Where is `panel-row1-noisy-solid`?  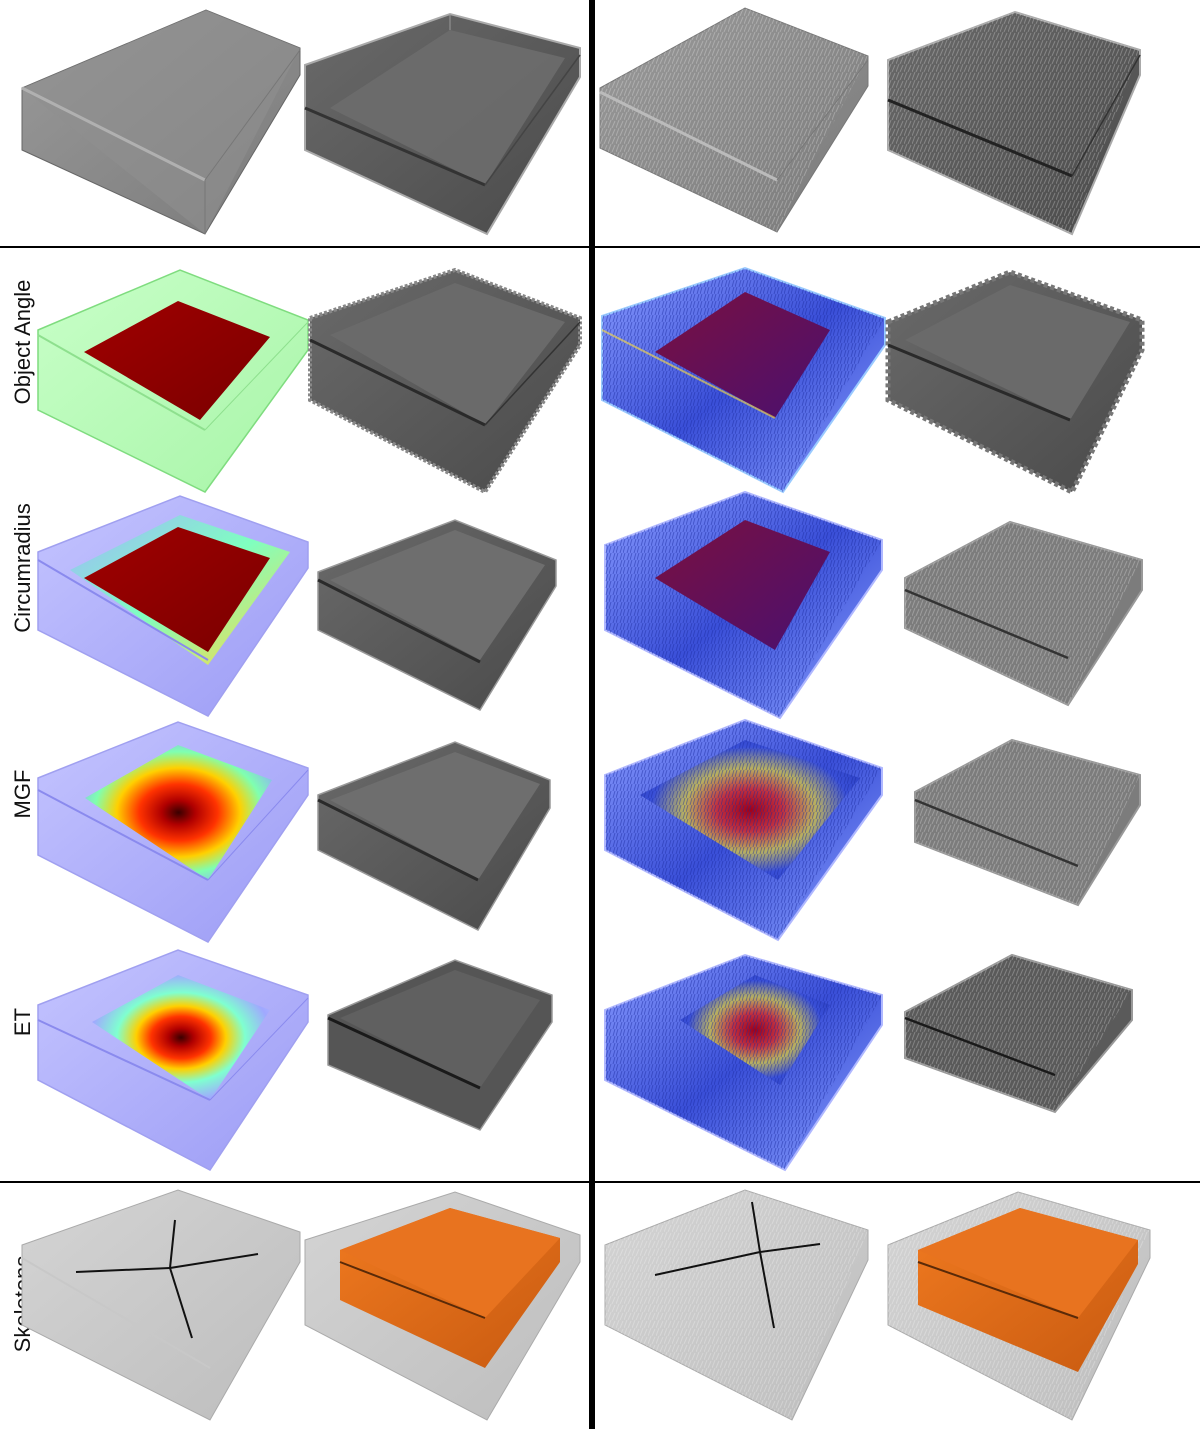 panel-row1-noisy-solid is located at coordinates (734, 120).